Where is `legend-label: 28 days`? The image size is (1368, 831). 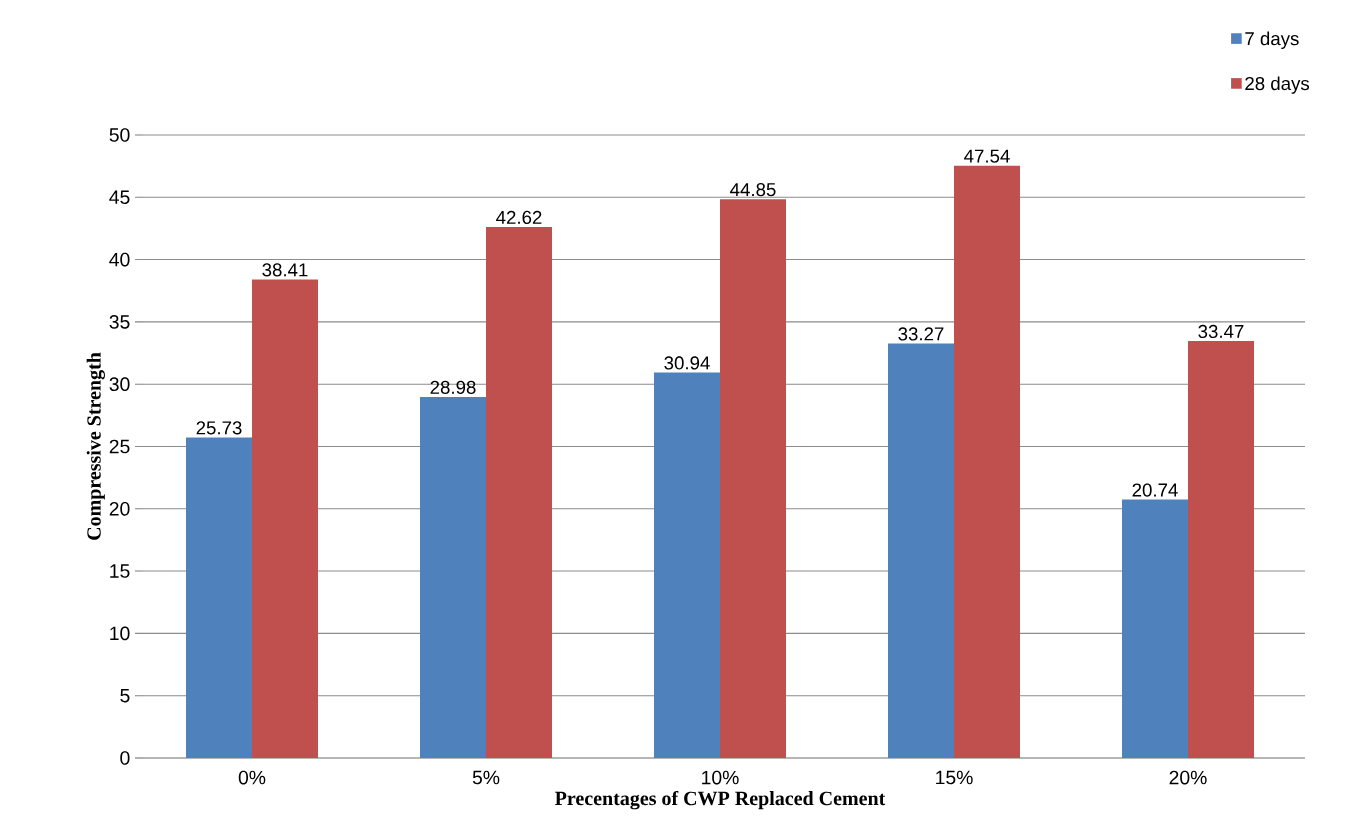
legend-label: 28 days is located at coordinates (1277, 85).